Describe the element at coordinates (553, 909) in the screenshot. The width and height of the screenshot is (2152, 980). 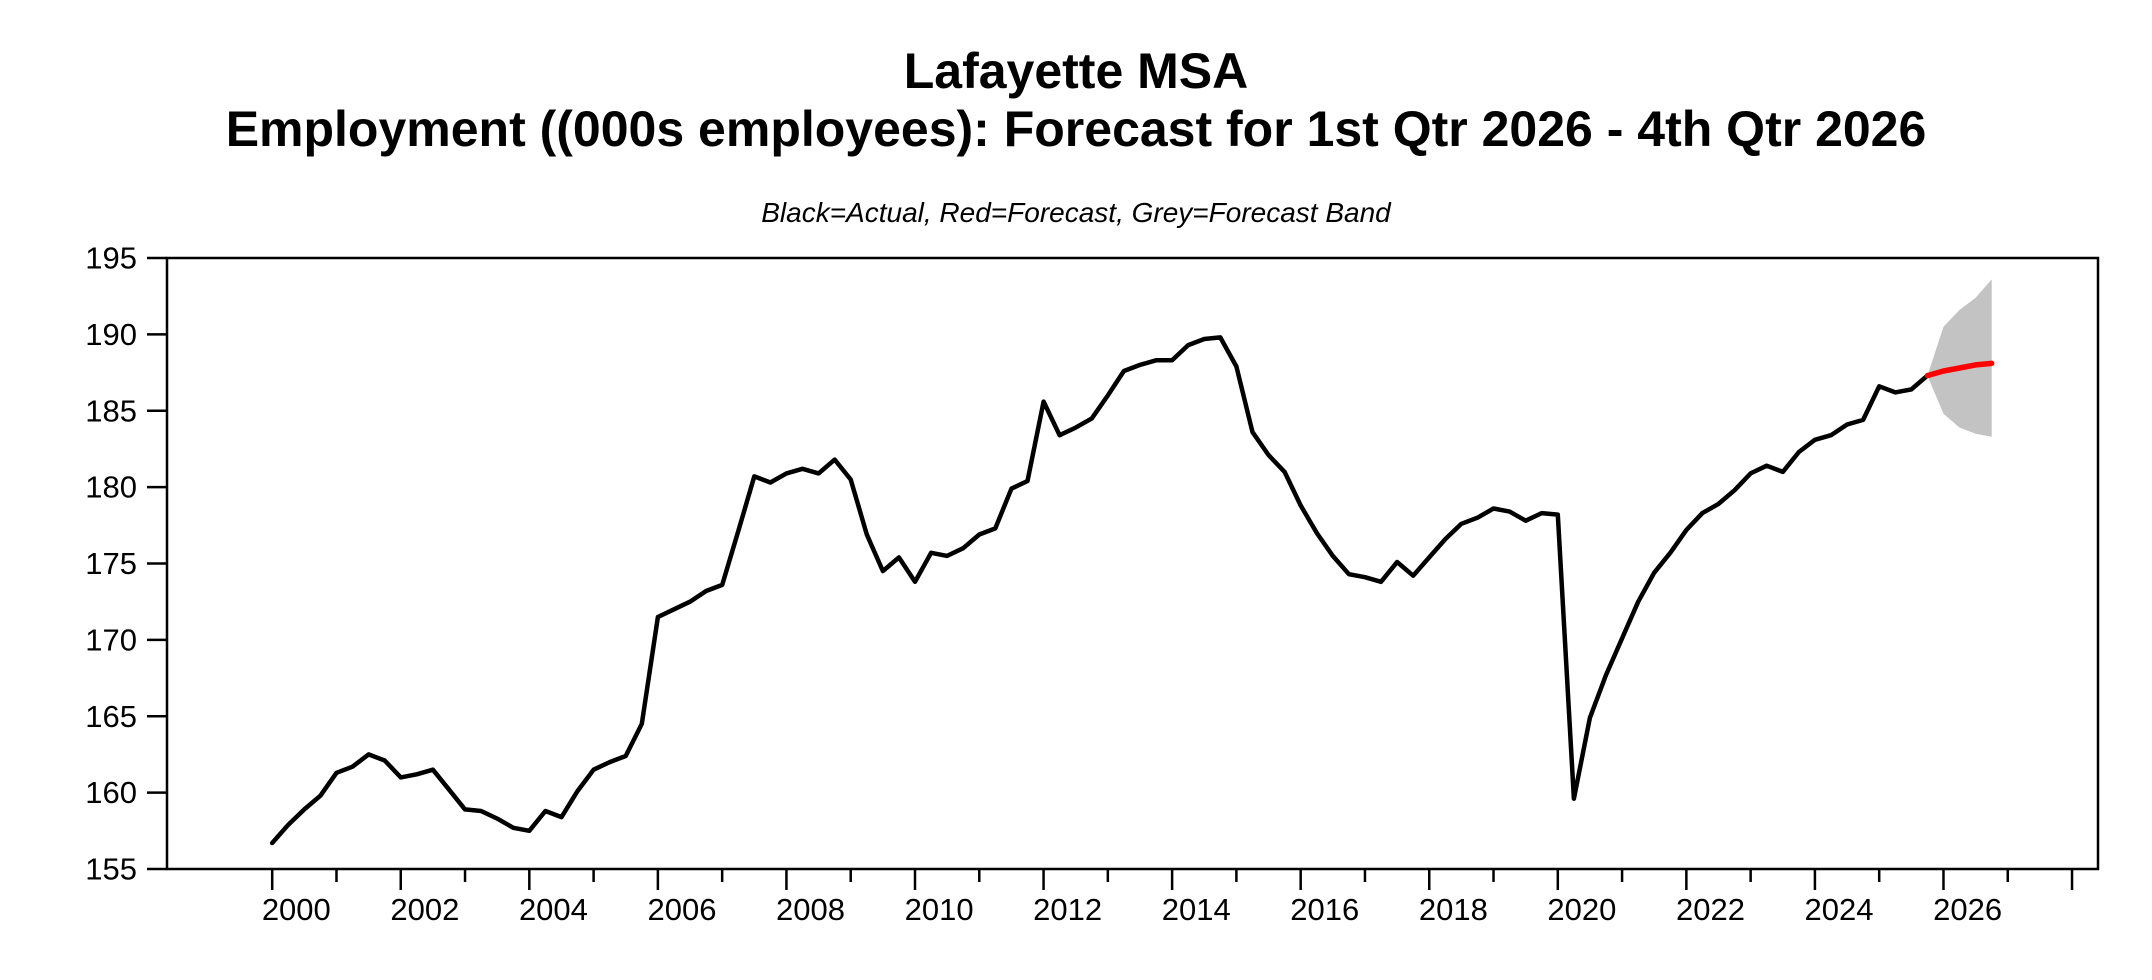
I see `x-tick-label: 2004` at that location.